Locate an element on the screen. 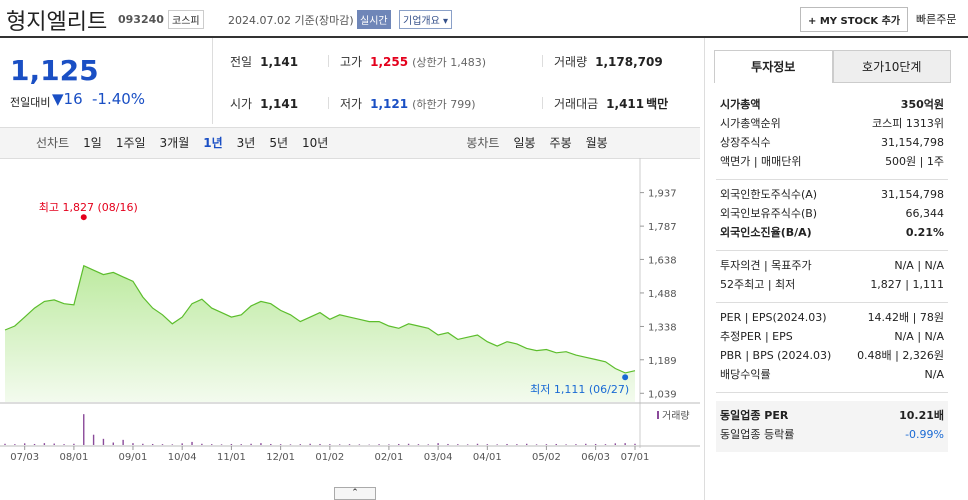  candle-option: 주봉 is located at coordinates (560, 143).